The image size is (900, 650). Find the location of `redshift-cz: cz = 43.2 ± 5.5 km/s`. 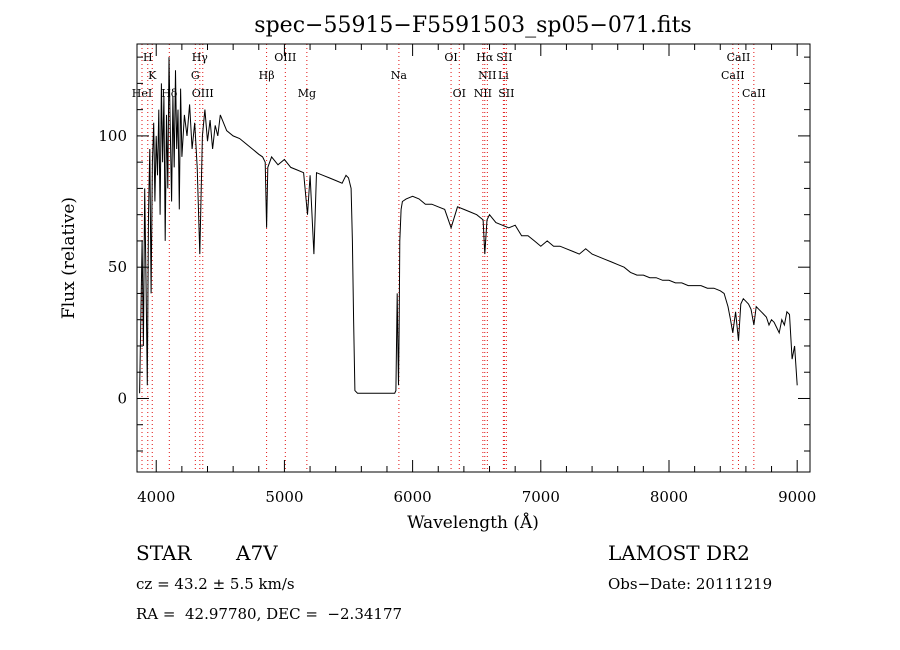

redshift-cz: cz = 43.2 ± 5.5 km/s is located at coordinates (215, 584).